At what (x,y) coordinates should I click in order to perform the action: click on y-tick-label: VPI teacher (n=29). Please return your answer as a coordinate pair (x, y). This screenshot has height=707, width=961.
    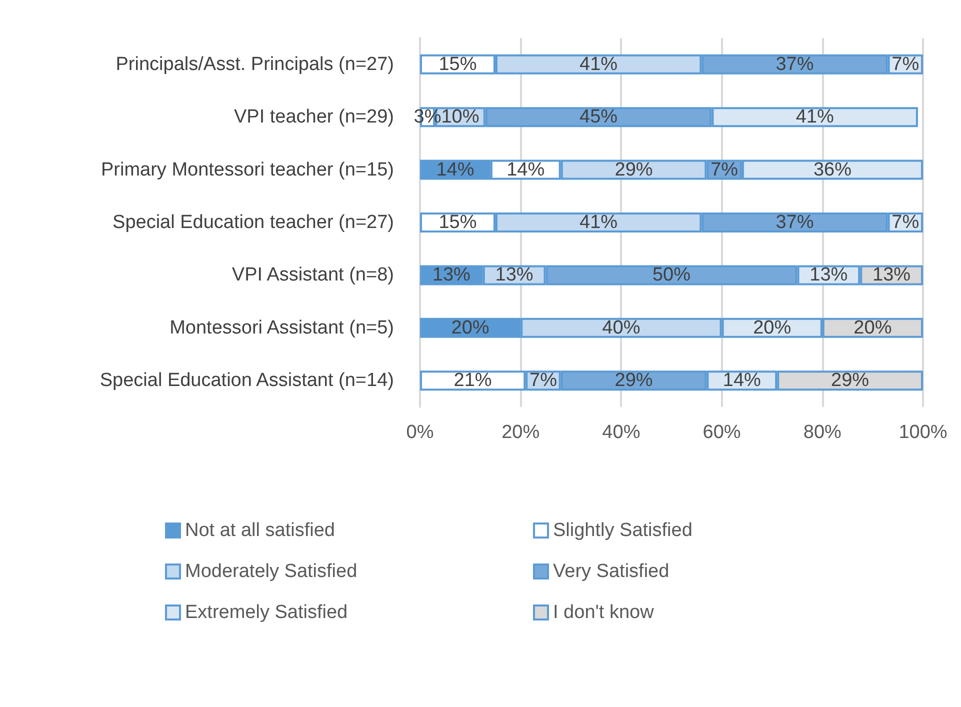
    Looking at the image, I should click on (314, 117).